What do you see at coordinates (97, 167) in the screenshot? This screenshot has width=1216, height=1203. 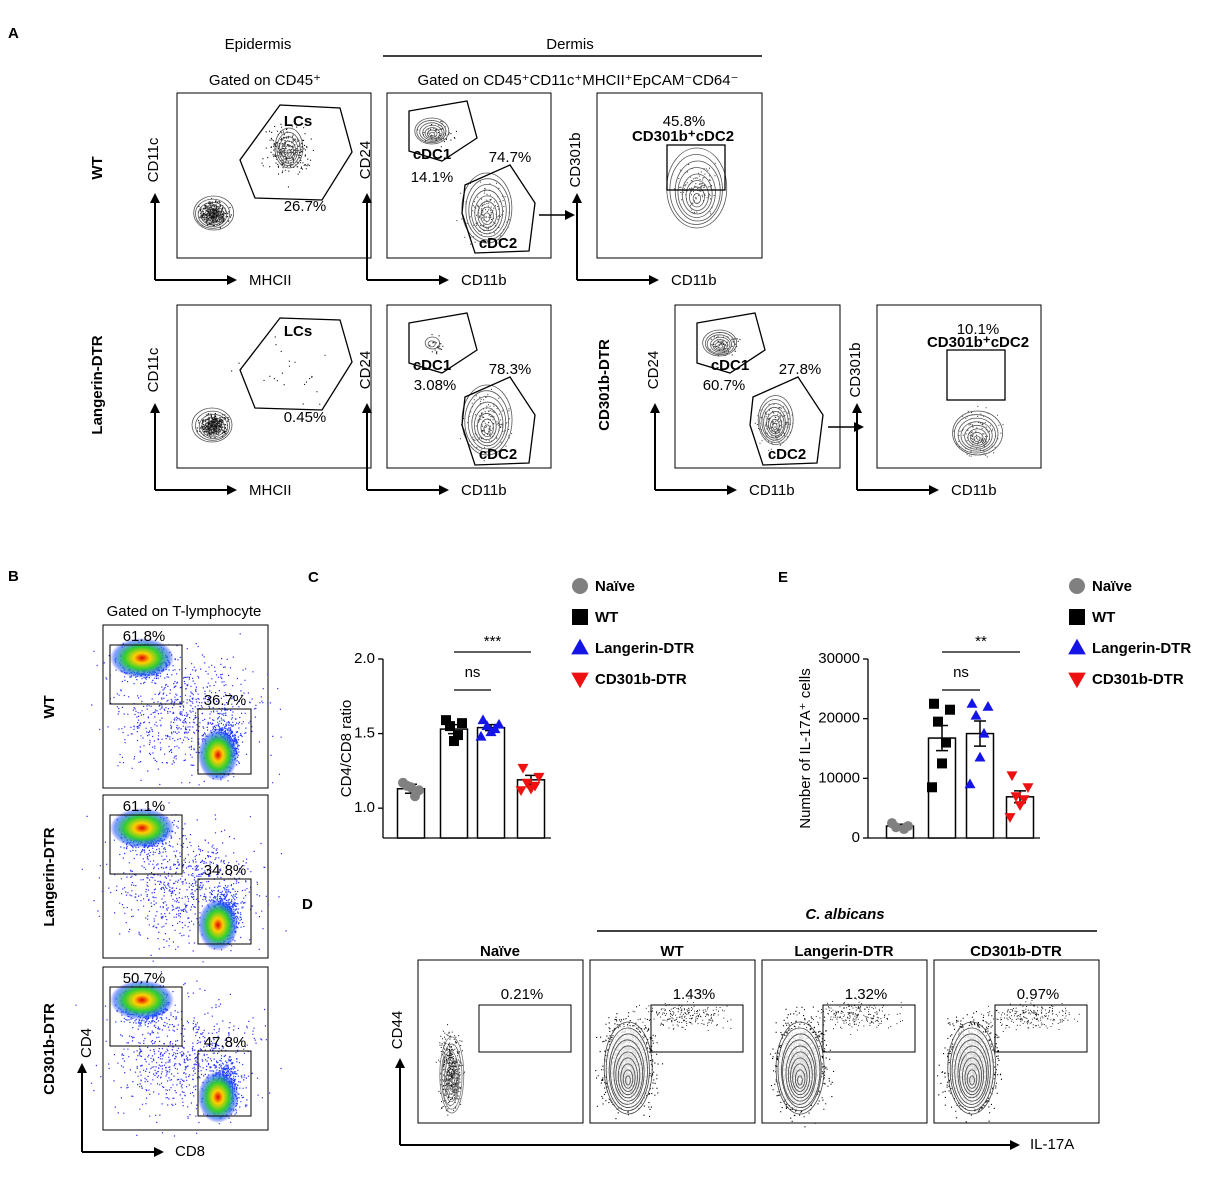 I see `row-label: WT` at bounding box center [97, 167].